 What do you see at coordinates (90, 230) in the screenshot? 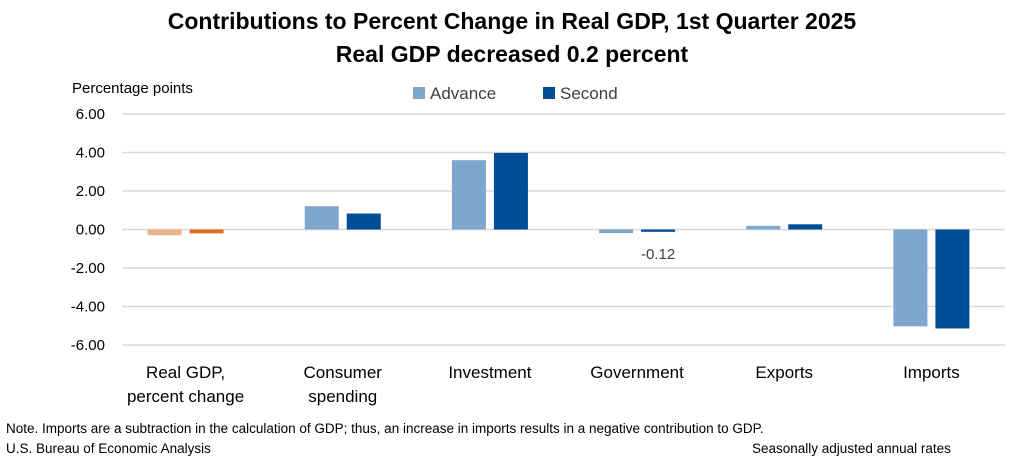
I see `y-tick-label: 0.00` at bounding box center [90, 230].